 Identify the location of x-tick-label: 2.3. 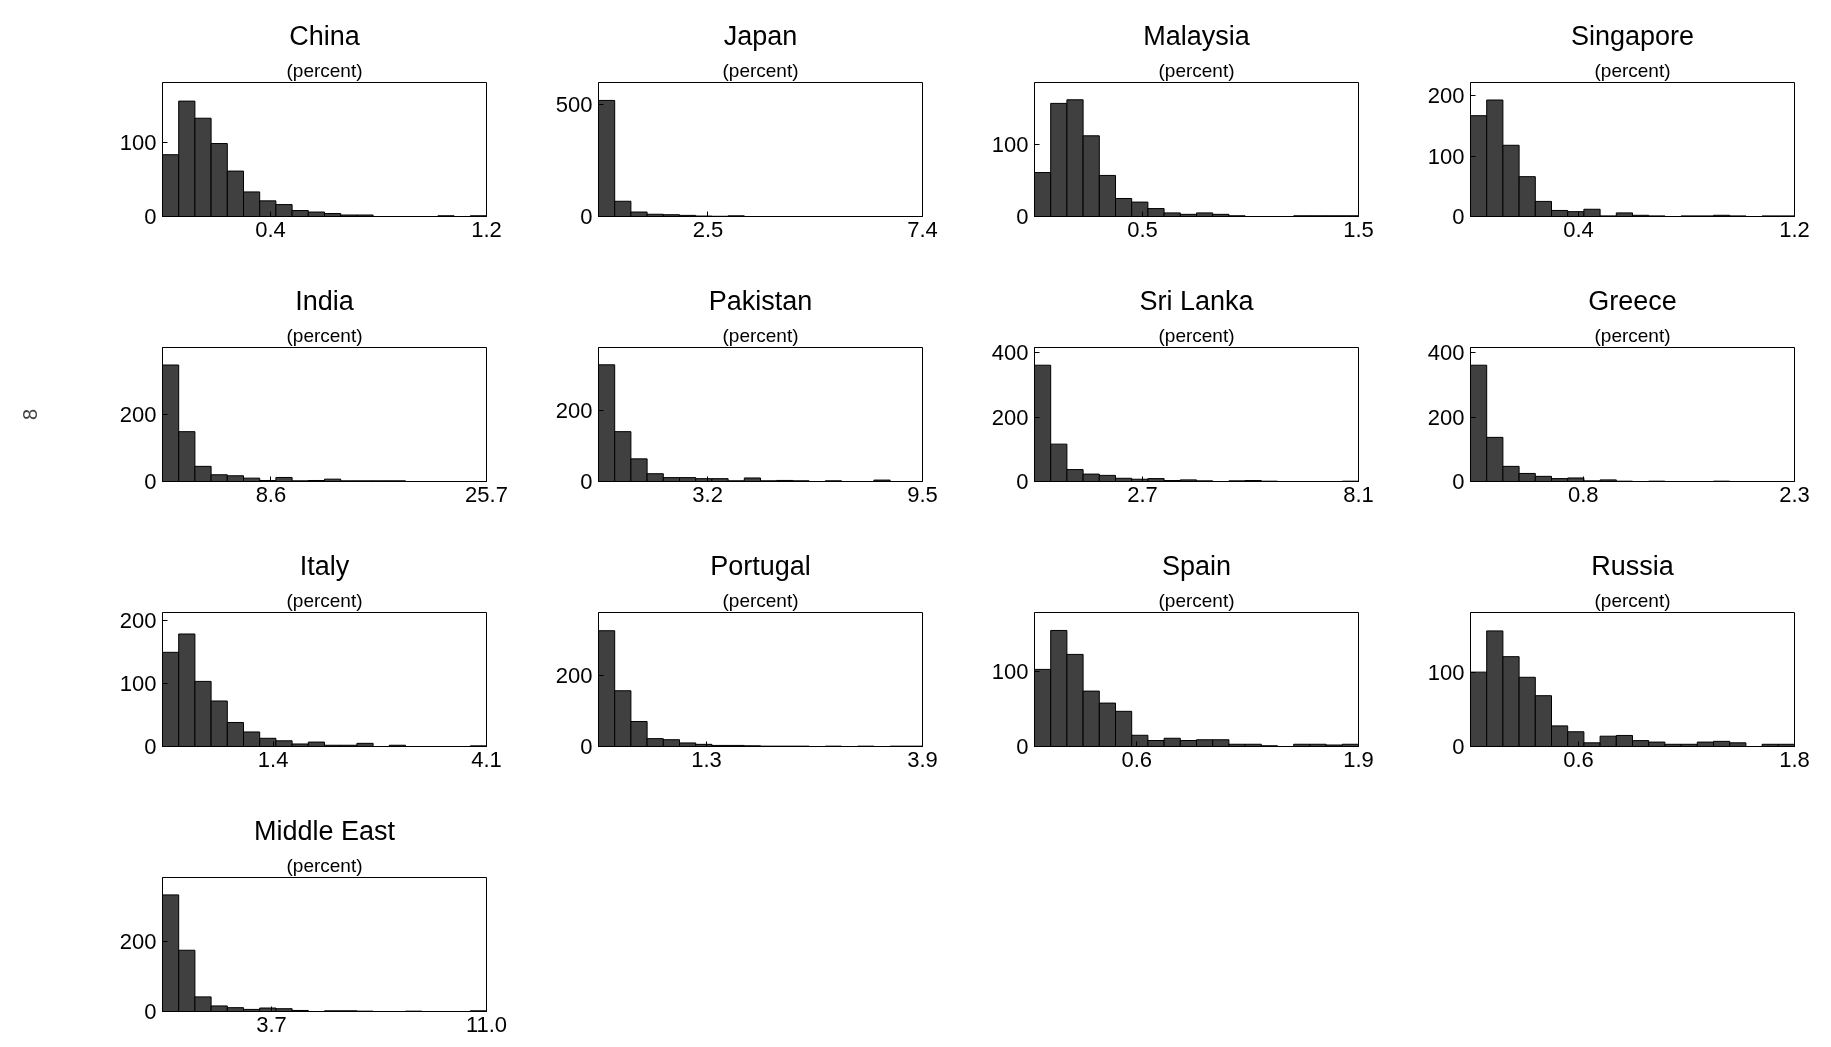
(1794, 494).